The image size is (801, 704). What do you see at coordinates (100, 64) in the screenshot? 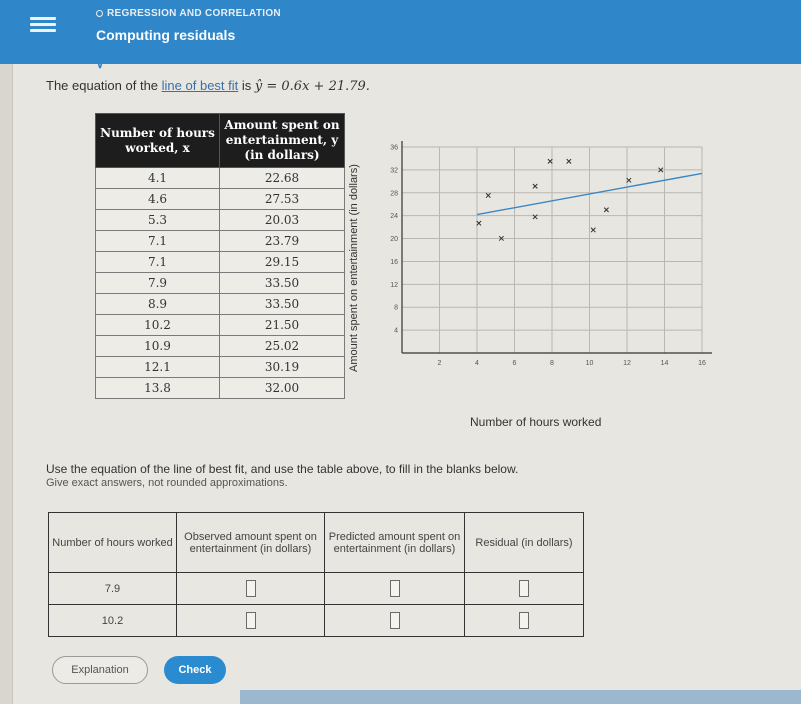
I see `chevron-down-icon: ∨` at bounding box center [100, 64].